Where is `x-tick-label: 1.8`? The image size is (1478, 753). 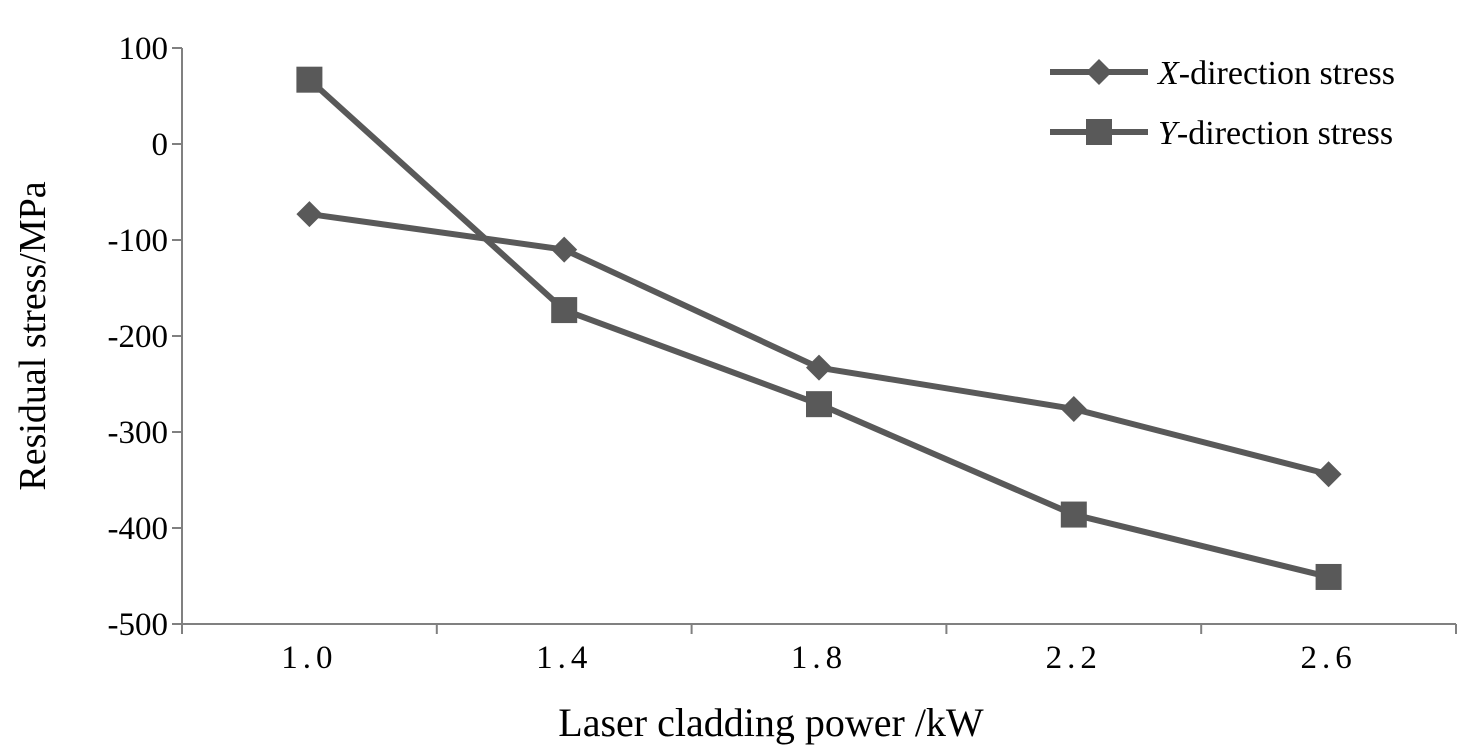 x-tick-label: 1.8 is located at coordinates (819, 658).